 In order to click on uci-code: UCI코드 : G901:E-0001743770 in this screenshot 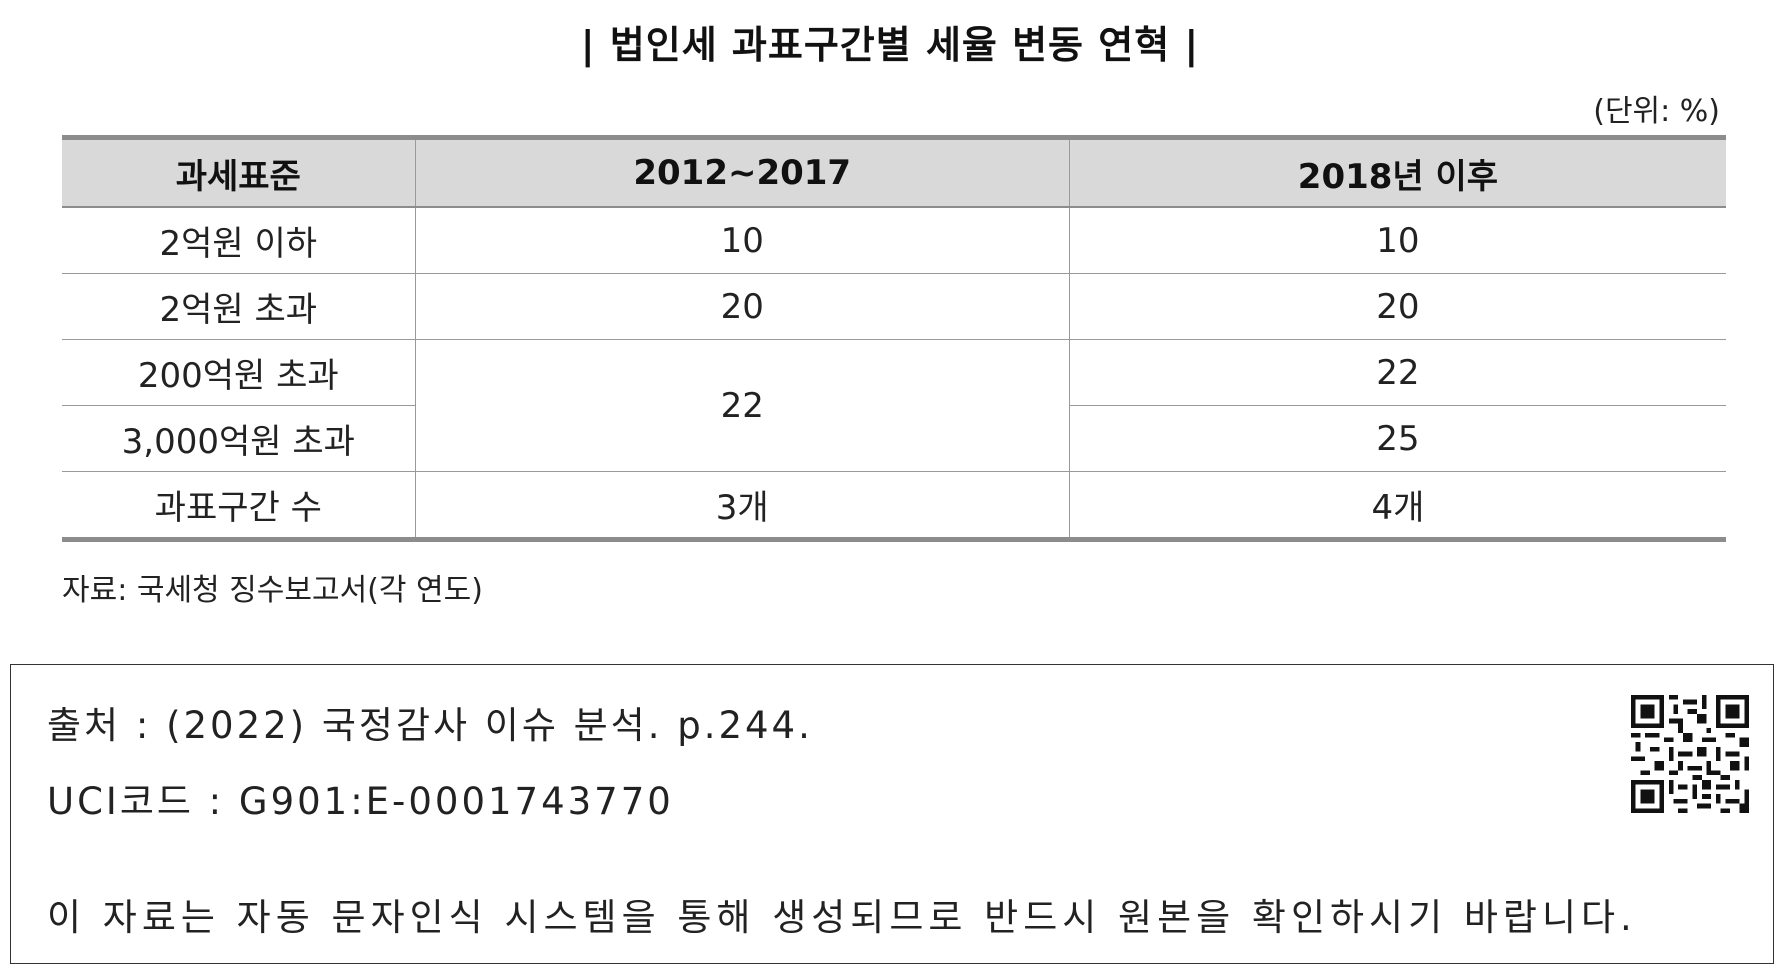, I will do `click(360, 801)`.